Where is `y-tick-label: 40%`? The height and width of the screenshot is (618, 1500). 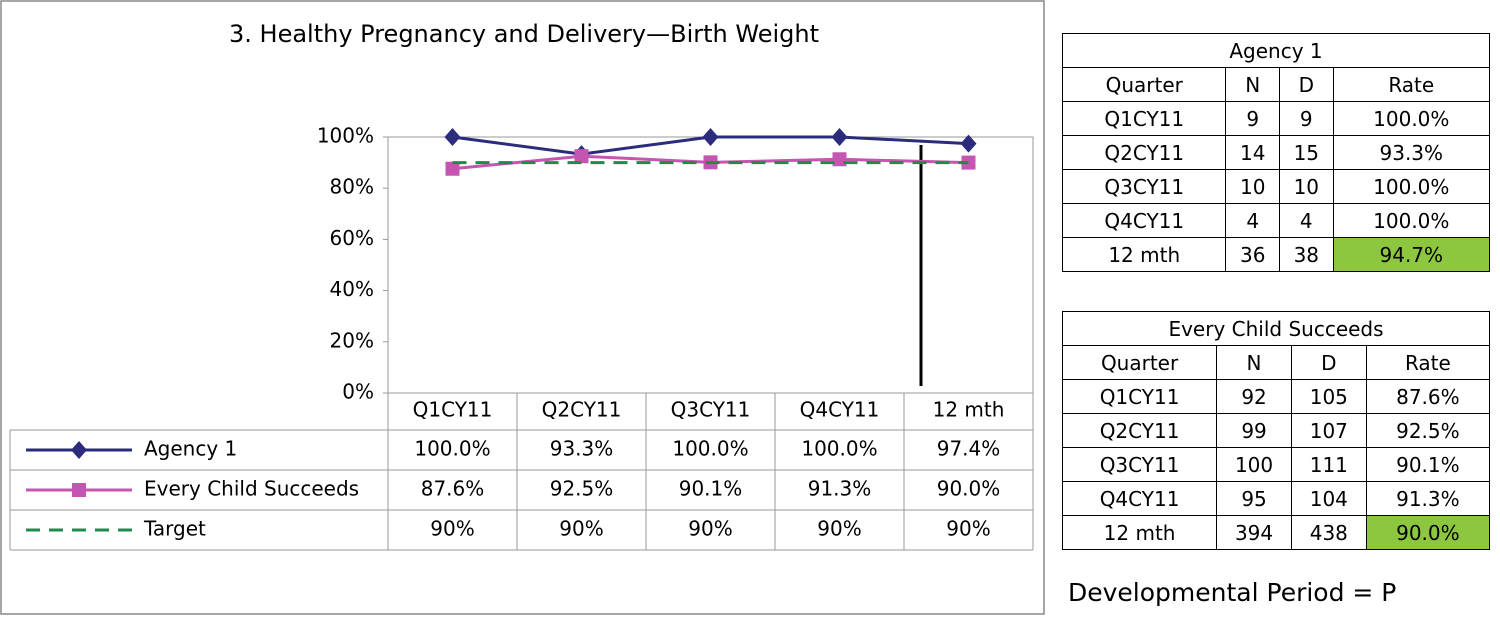
y-tick-label: 40% is located at coordinates (352, 289).